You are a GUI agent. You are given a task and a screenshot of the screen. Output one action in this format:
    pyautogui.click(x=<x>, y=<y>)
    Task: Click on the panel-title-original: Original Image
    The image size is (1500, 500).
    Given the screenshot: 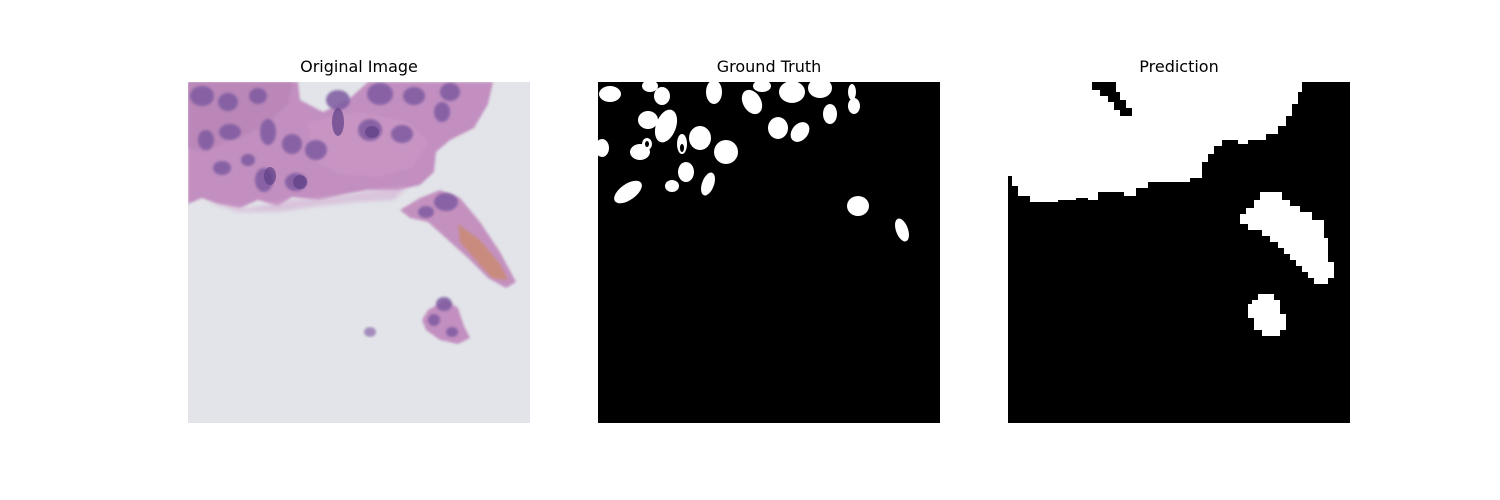 What is the action you would take?
    pyautogui.click(x=359, y=66)
    